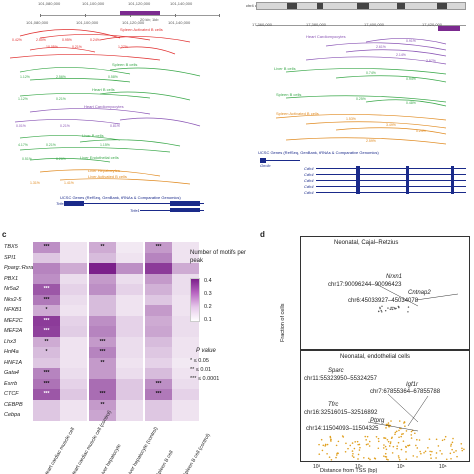  I want to click on track-label: Liver B cells, so click(285, 68).